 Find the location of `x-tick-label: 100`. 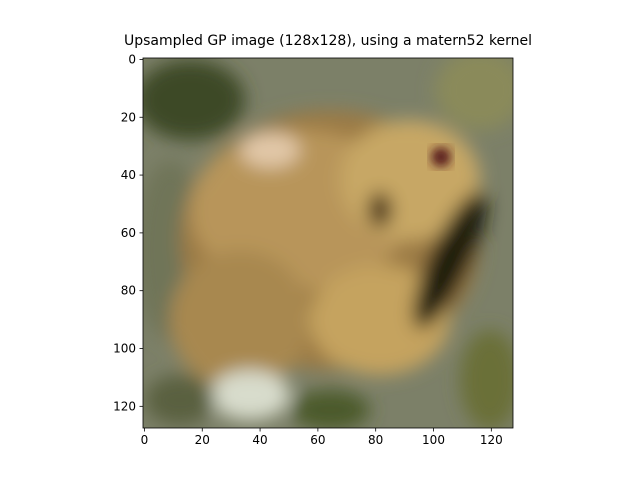

x-tick-label: 100 is located at coordinates (433, 440).